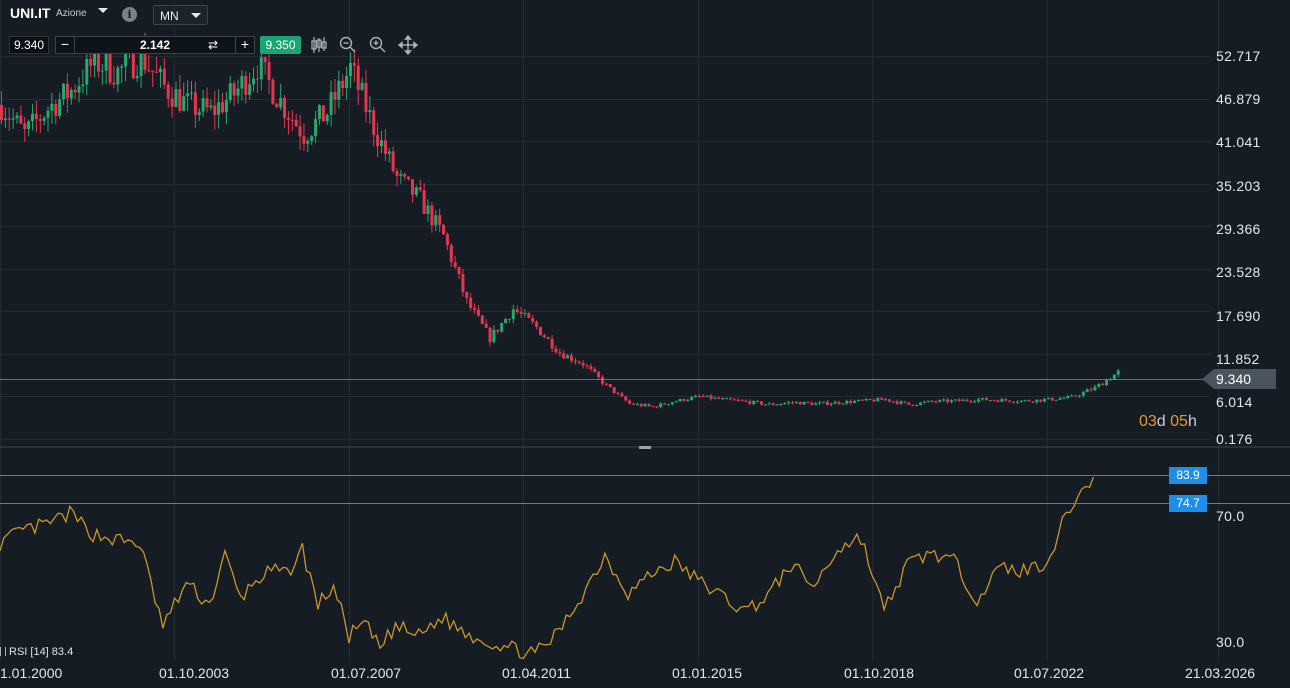  I want to click on ask-price-button: 9.350, so click(280, 45).